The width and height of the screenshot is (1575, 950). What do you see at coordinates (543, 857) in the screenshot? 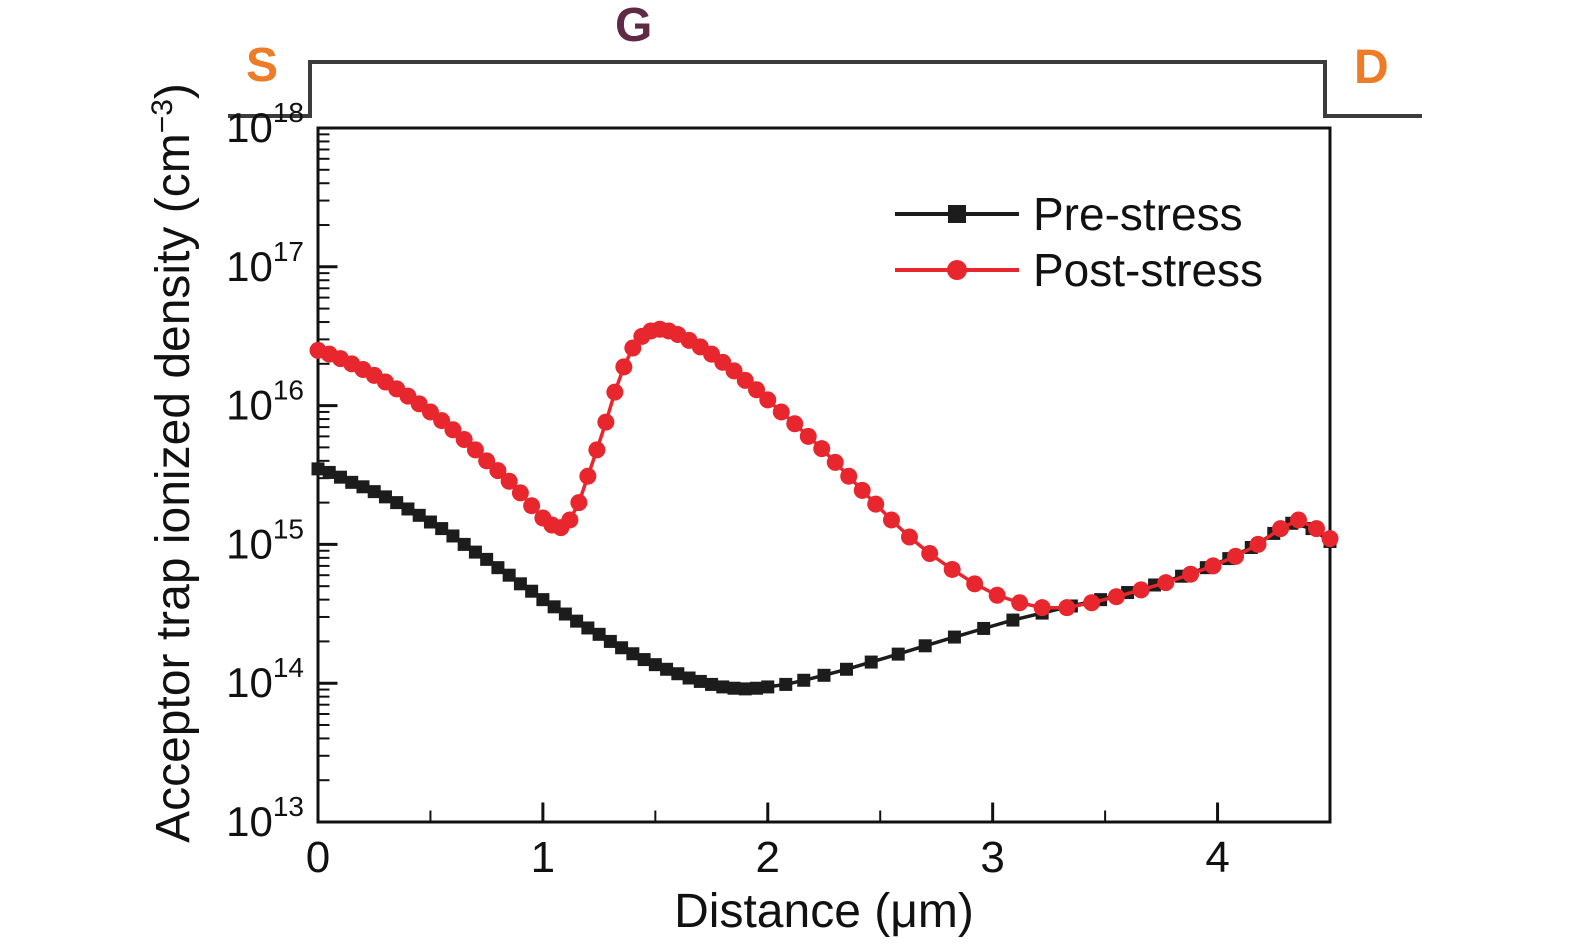
I see `svg-text: 1` at bounding box center [543, 857].